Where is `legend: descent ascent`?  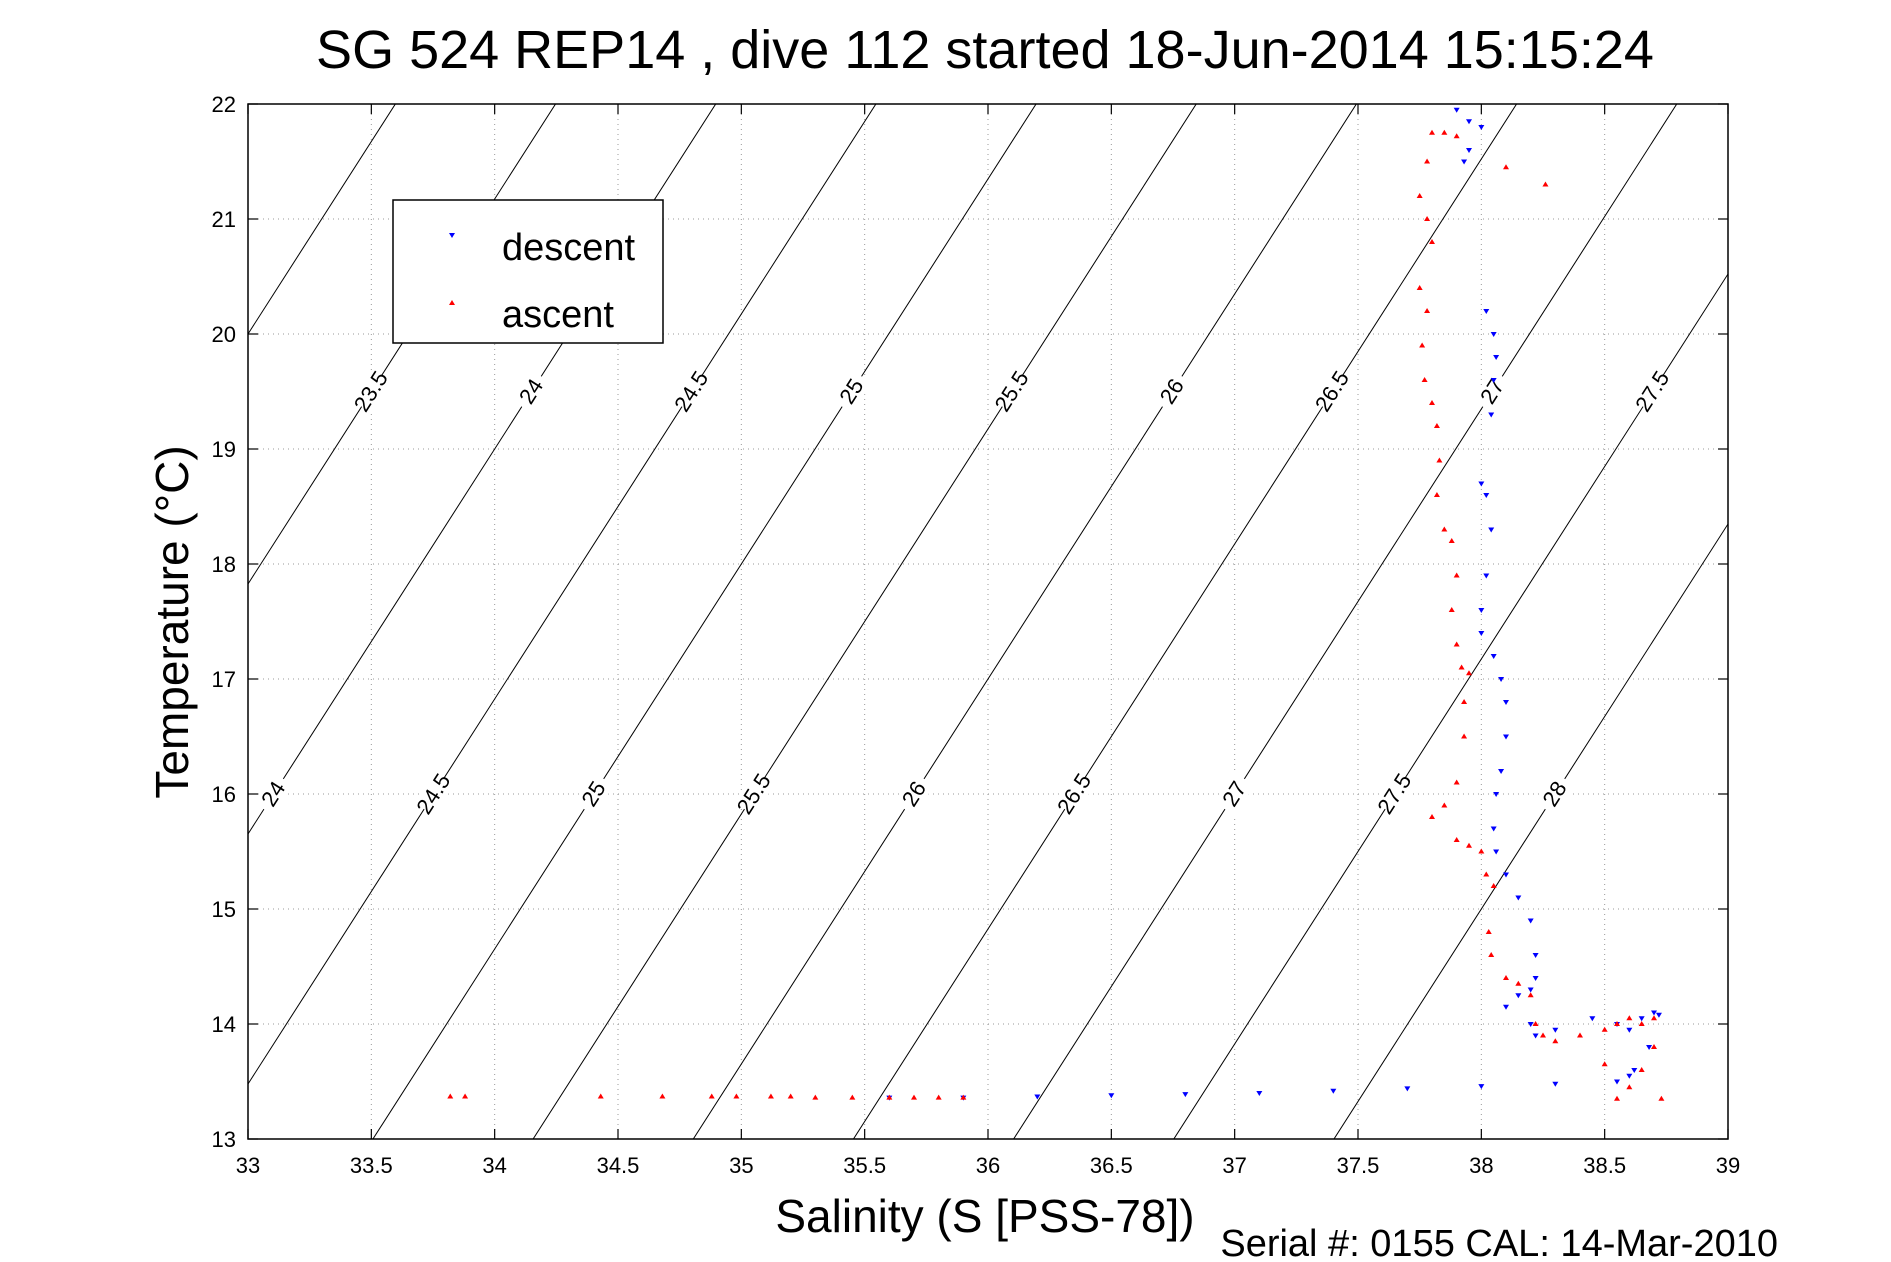
legend: descent ascent is located at coordinates (528, 271).